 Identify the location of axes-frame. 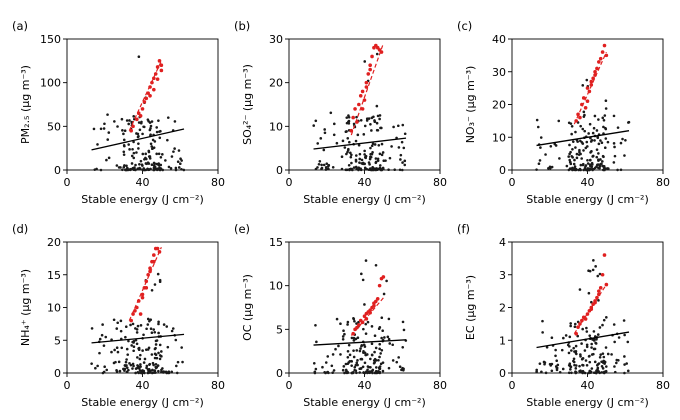
(587, 307).